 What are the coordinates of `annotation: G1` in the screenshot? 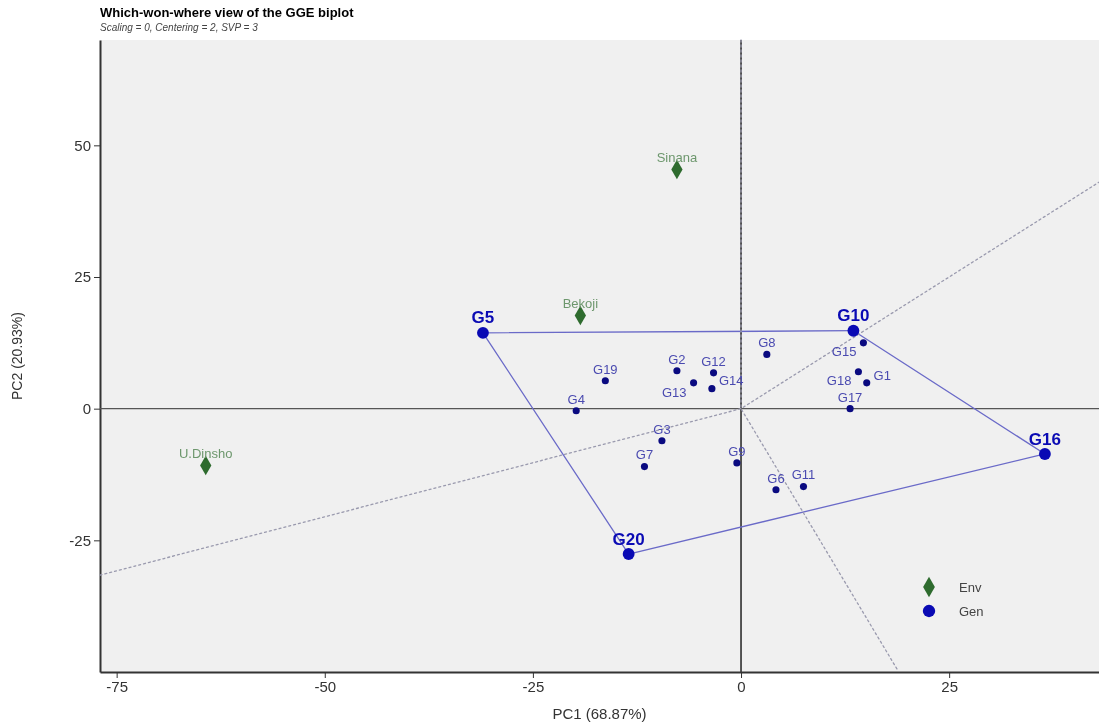 It's located at (882, 375).